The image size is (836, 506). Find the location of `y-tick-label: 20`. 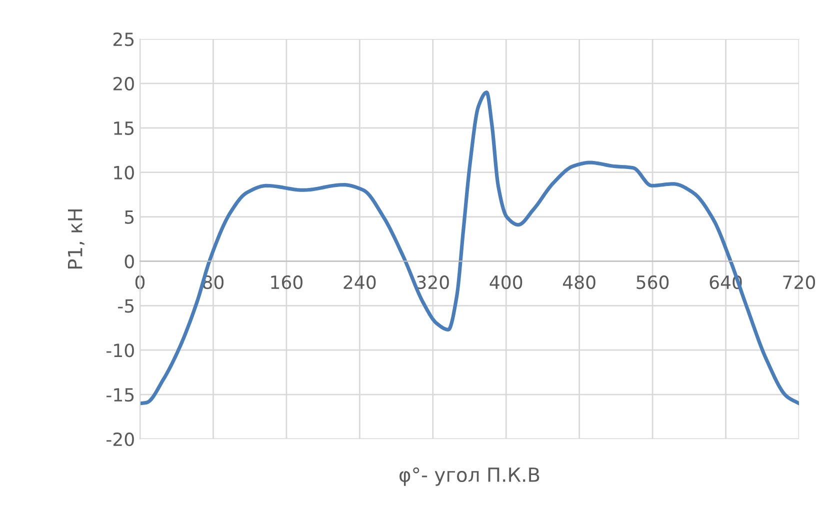

y-tick-label: 20 is located at coordinates (123, 83).